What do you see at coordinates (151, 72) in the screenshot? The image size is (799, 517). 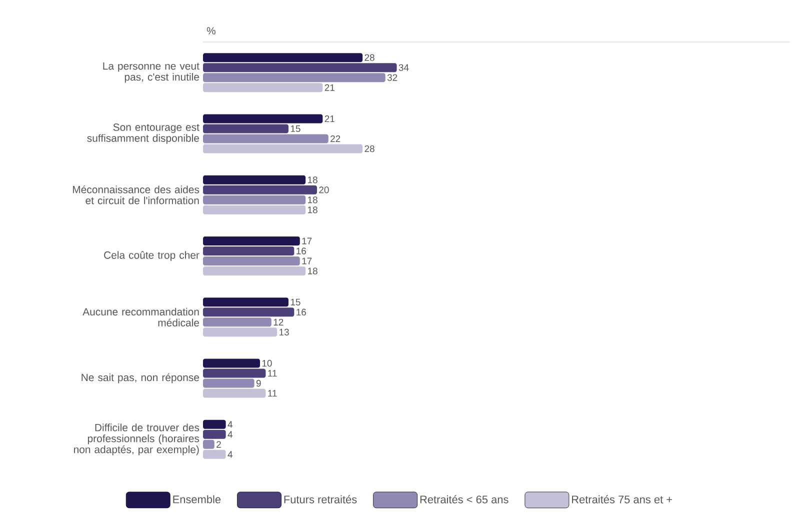 I see `y-tick-label: La personne ne veut pas, c'est inutile` at bounding box center [151, 72].